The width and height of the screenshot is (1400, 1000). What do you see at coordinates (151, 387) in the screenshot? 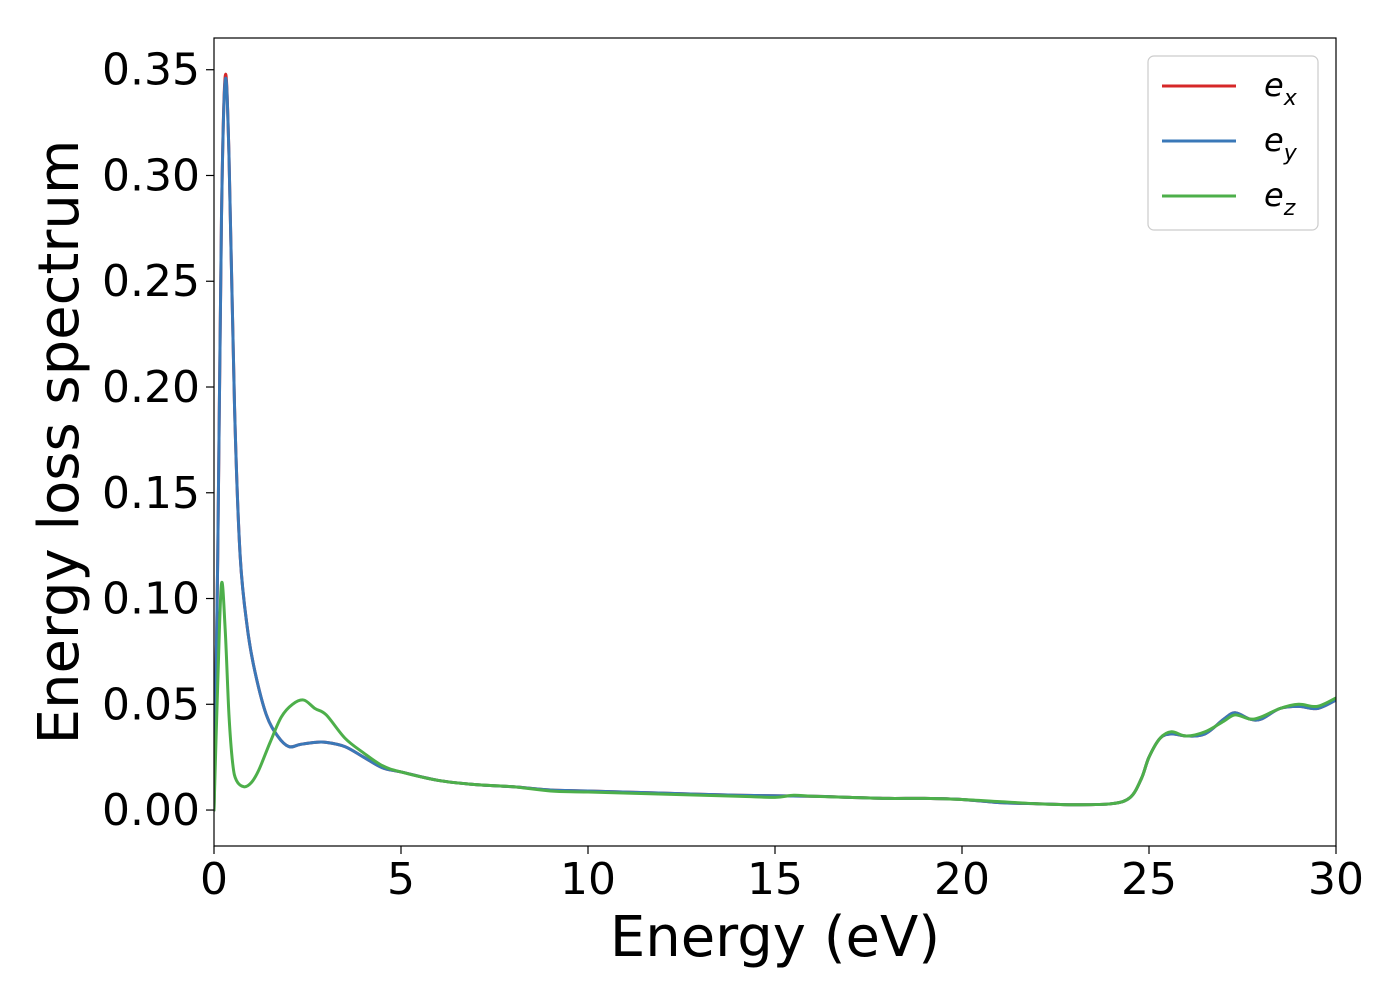
I see `y-tick-label: 0.20` at bounding box center [151, 387].